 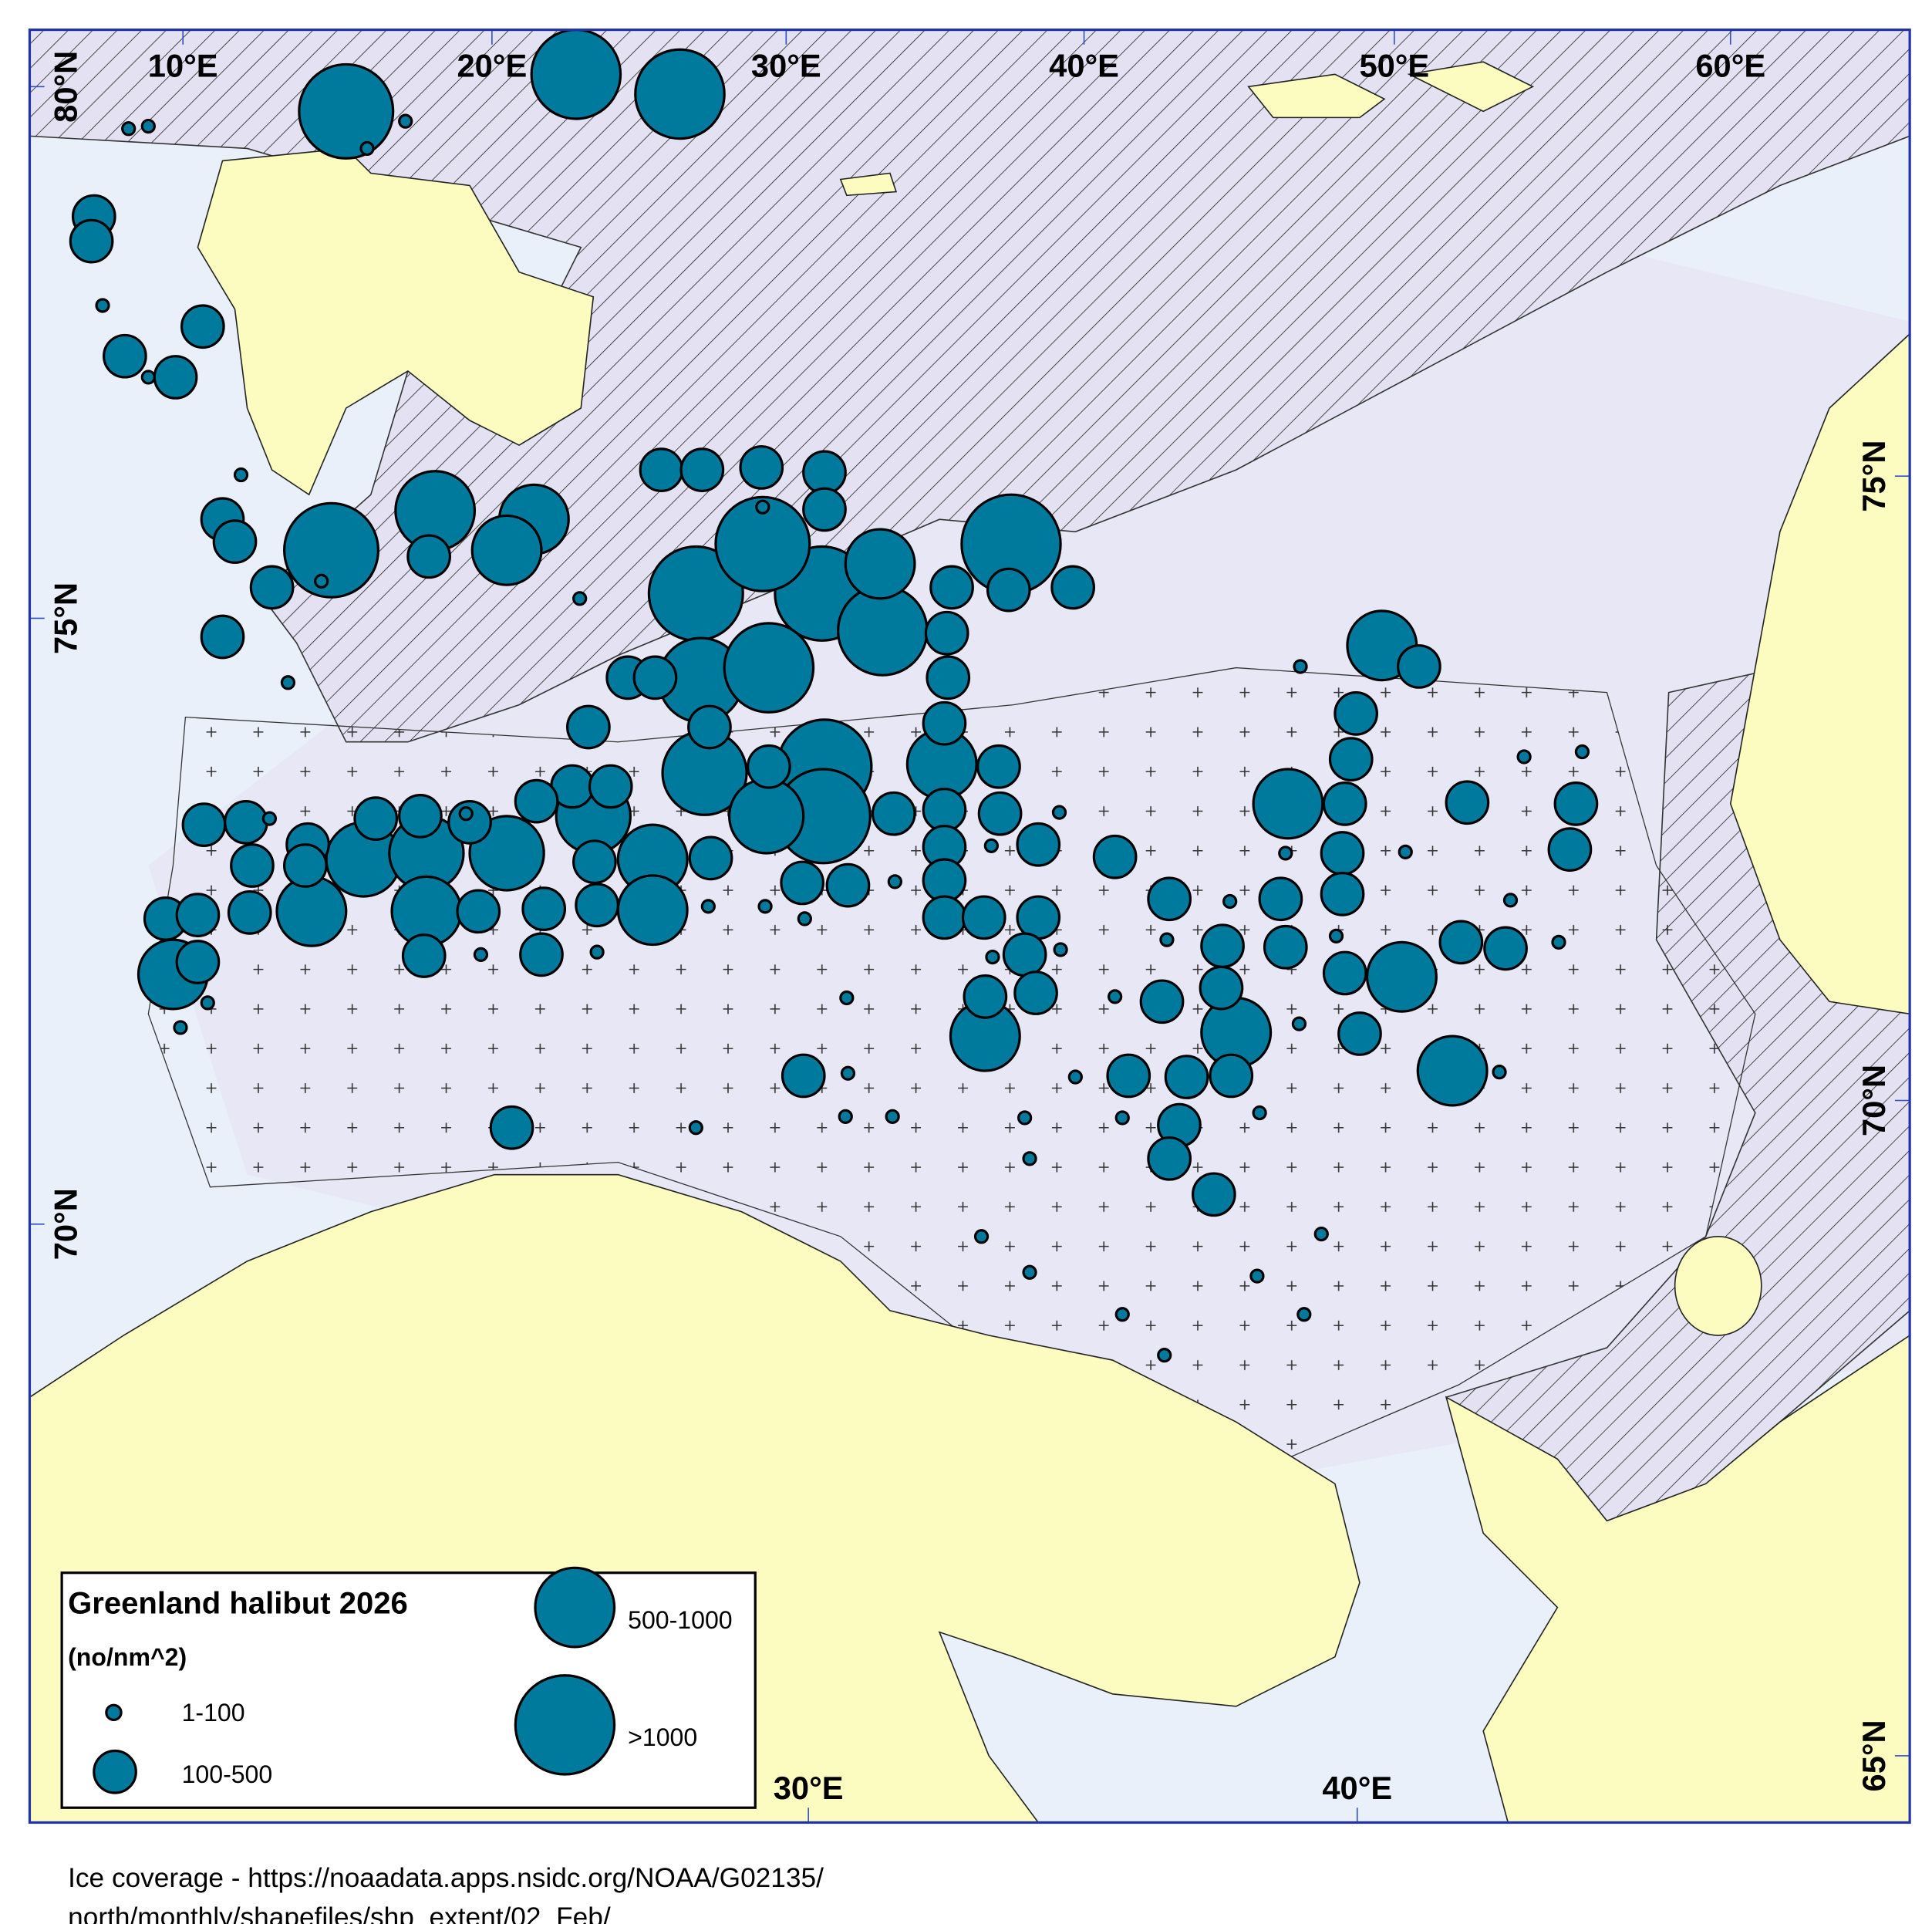 I want to click on legend-box, so click(x=408, y=1690).